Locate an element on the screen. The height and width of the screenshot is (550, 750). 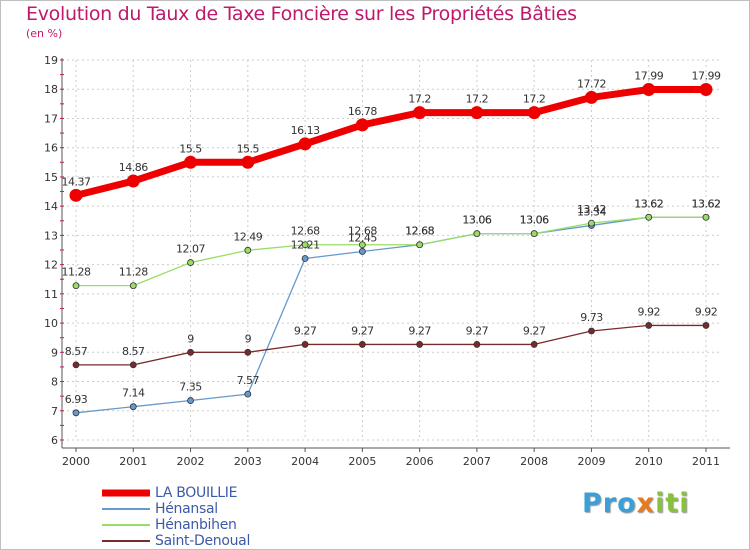
data-label-3-5: 9.27 is located at coordinates (362, 330).